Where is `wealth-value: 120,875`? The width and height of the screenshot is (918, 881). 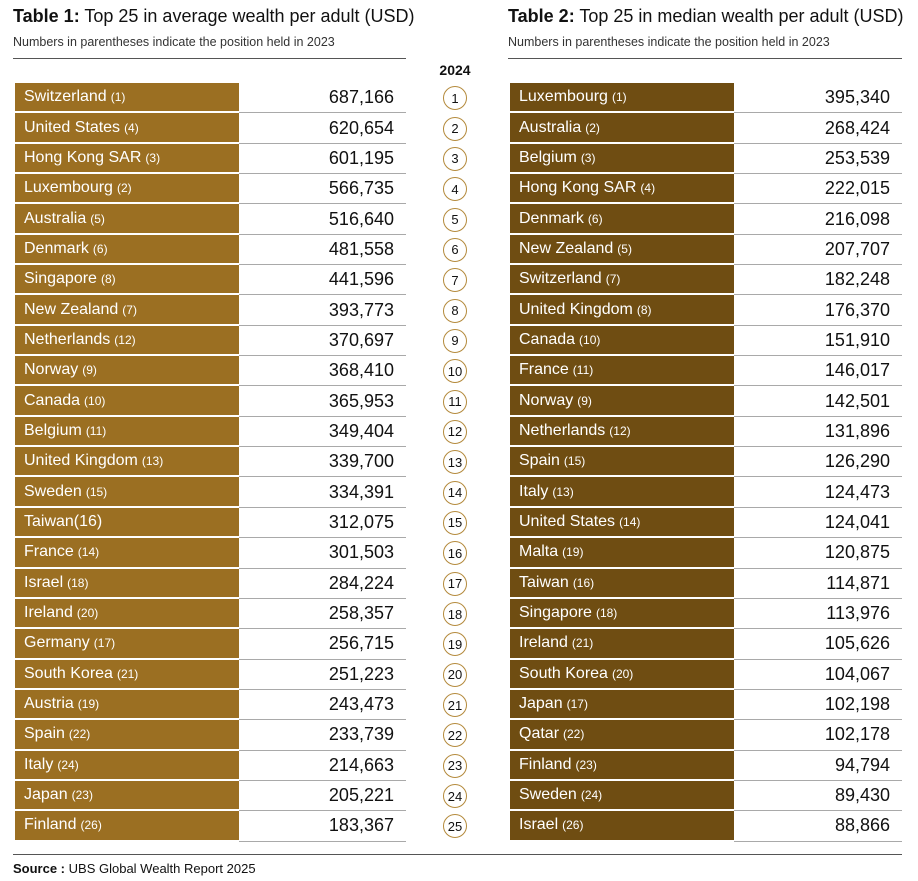 wealth-value: 120,875 is located at coordinates (818, 553).